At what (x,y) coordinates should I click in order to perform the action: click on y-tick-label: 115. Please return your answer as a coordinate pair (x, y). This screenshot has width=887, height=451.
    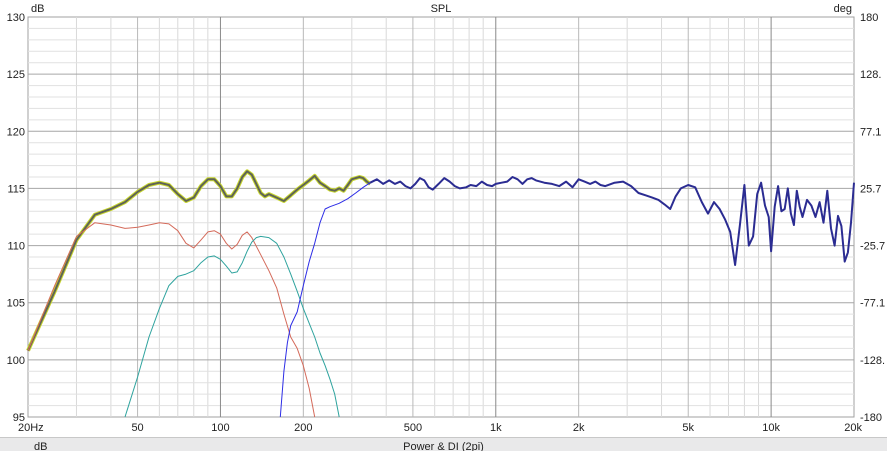
    Looking at the image, I should click on (16, 189).